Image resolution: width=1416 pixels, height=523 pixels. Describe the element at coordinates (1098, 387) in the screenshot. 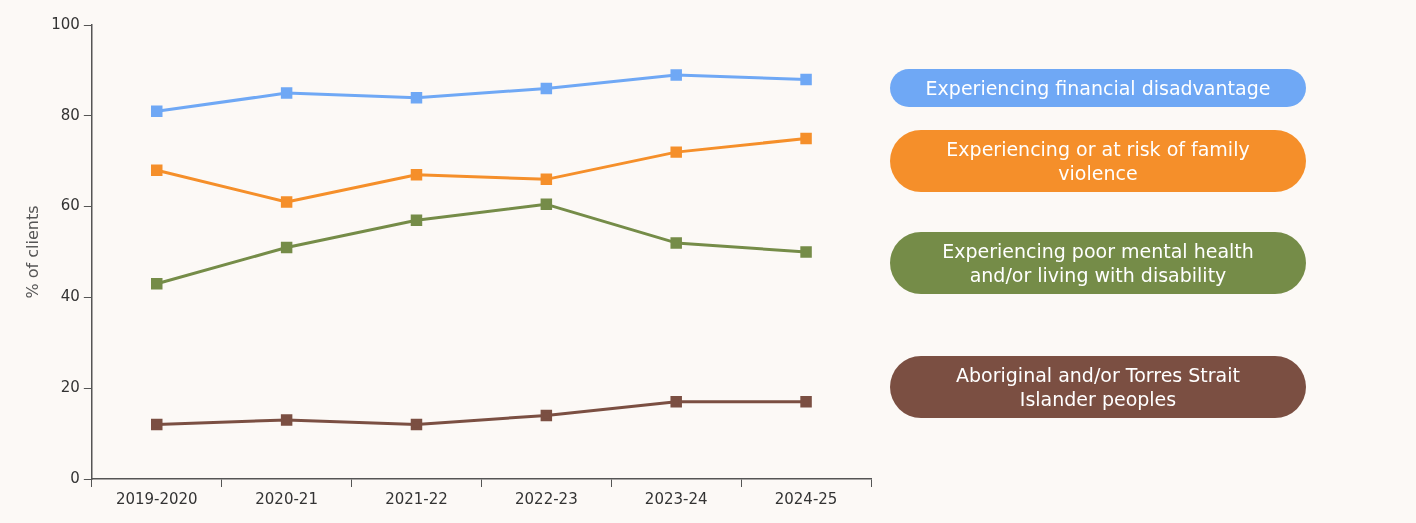

I see `text: Aboriginal and/or Torres Strait Islander peoples` at that location.